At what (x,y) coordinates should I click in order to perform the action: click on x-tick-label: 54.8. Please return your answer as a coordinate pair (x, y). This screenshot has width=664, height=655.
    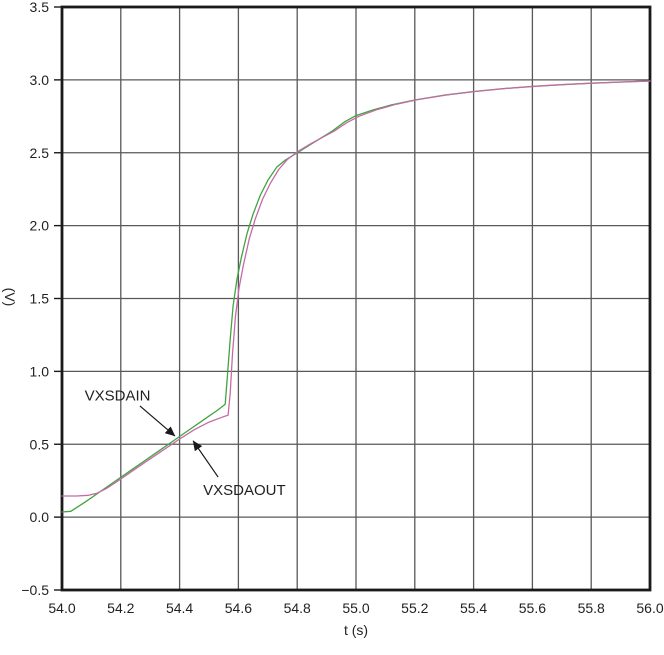
    Looking at the image, I should click on (297, 608).